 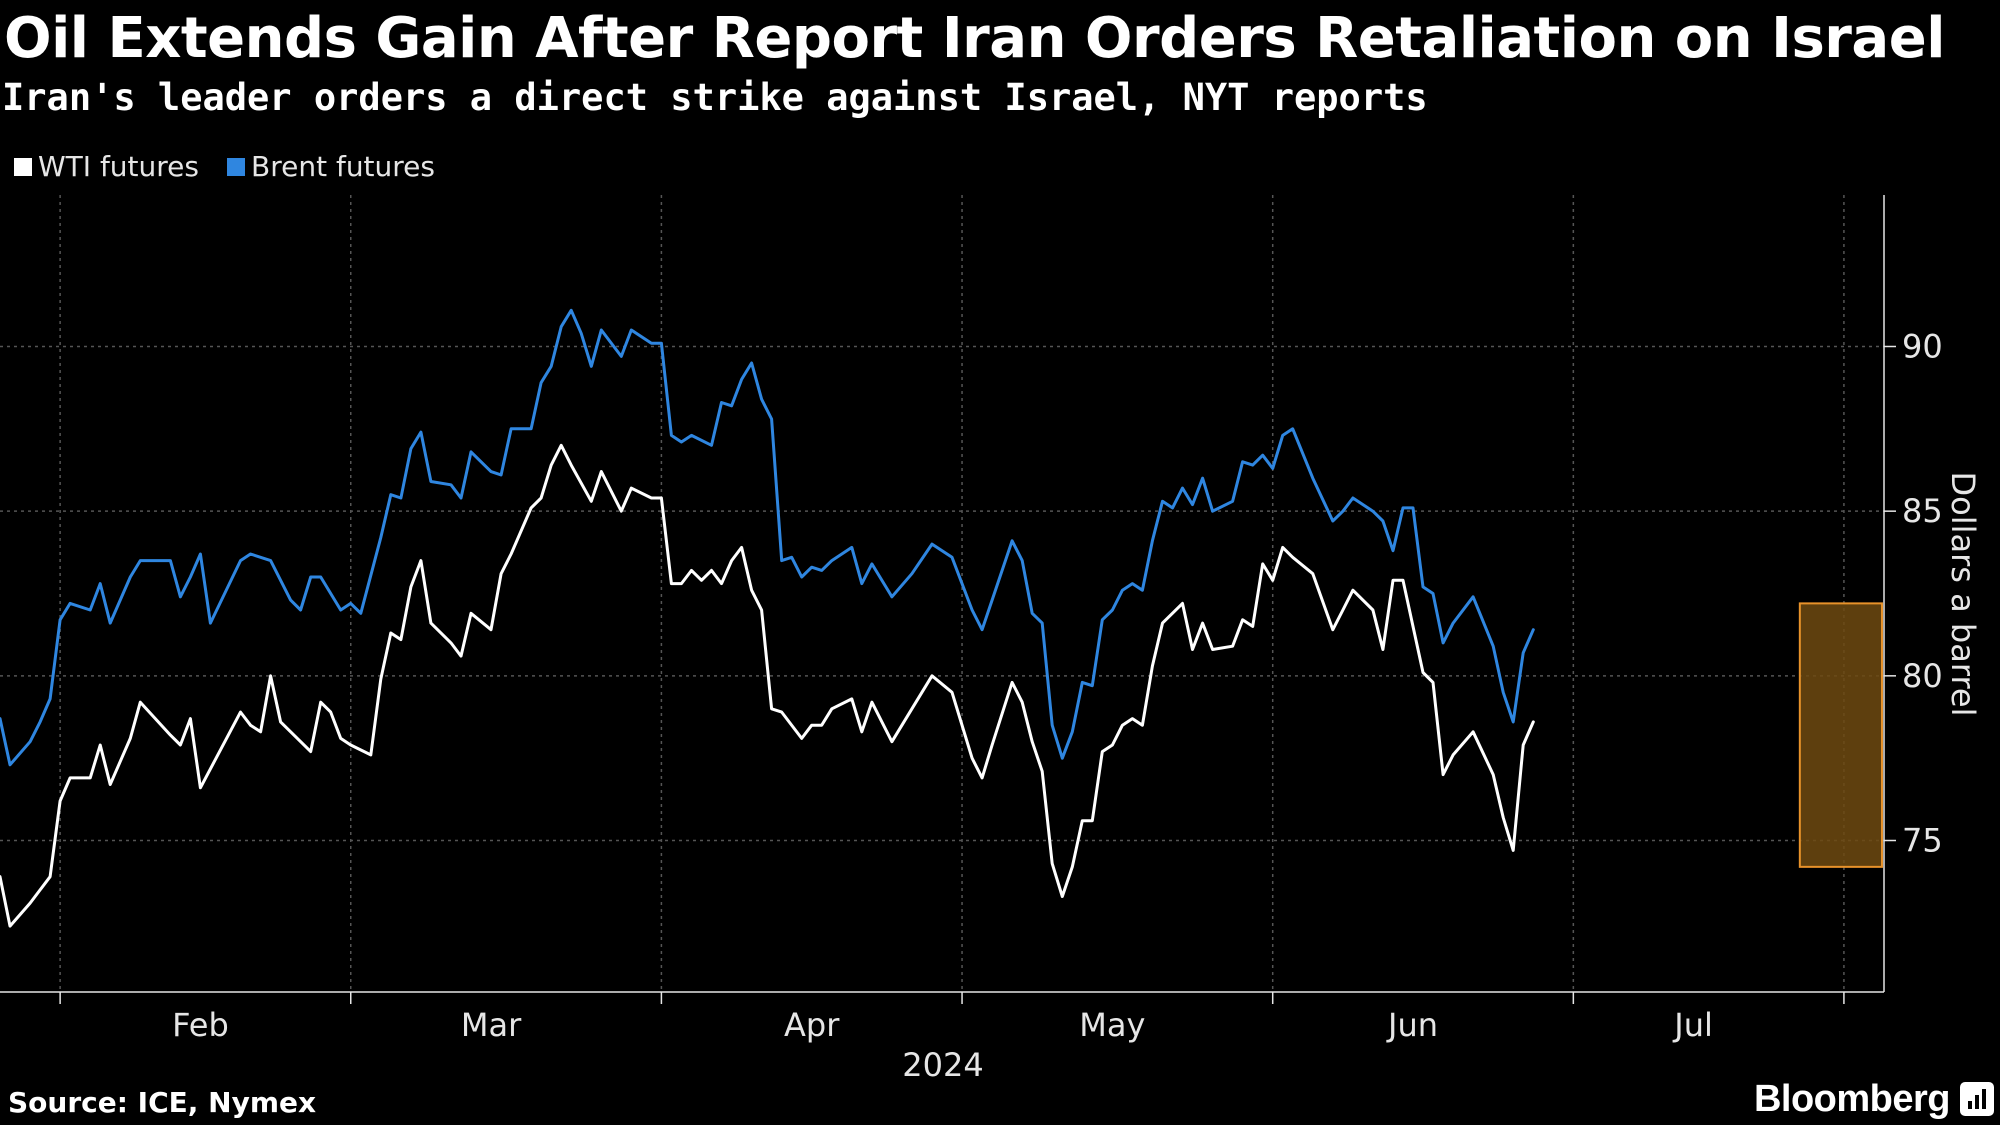 What do you see at coordinates (1977, 1099) in the screenshot?
I see `bloomberg-chart-icon` at bounding box center [1977, 1099].